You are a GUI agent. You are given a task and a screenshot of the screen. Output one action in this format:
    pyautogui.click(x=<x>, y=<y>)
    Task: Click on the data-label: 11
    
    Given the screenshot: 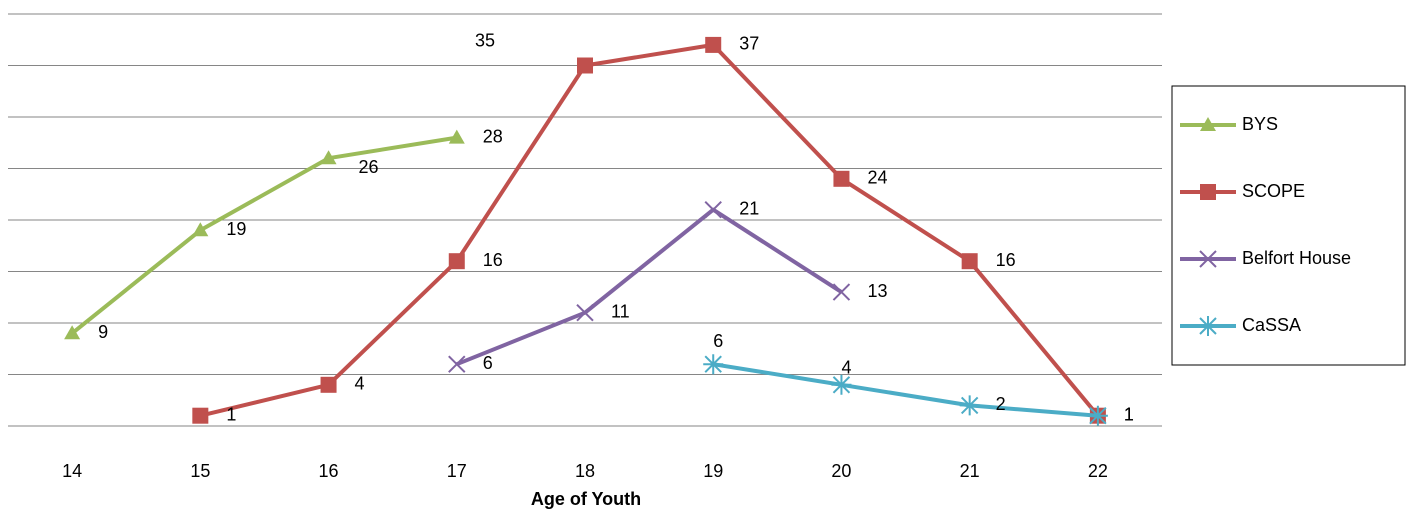 What is the action you would take?
    pyautogui.click(x=620, y=311)
    